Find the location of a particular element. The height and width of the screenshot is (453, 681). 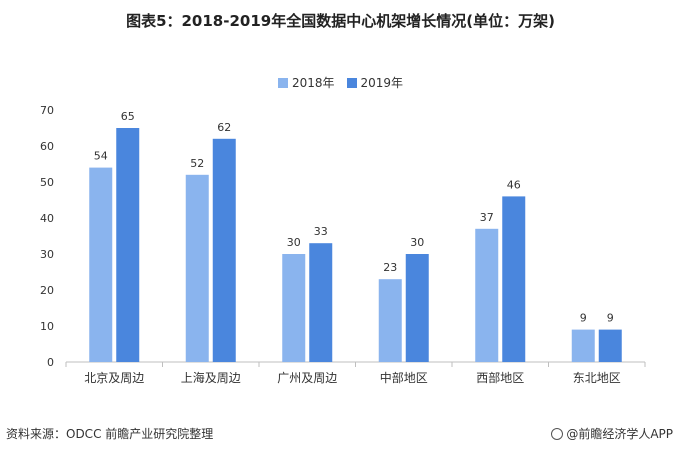

legend: 2018年 2019年 is located at coordinates (340, 82).